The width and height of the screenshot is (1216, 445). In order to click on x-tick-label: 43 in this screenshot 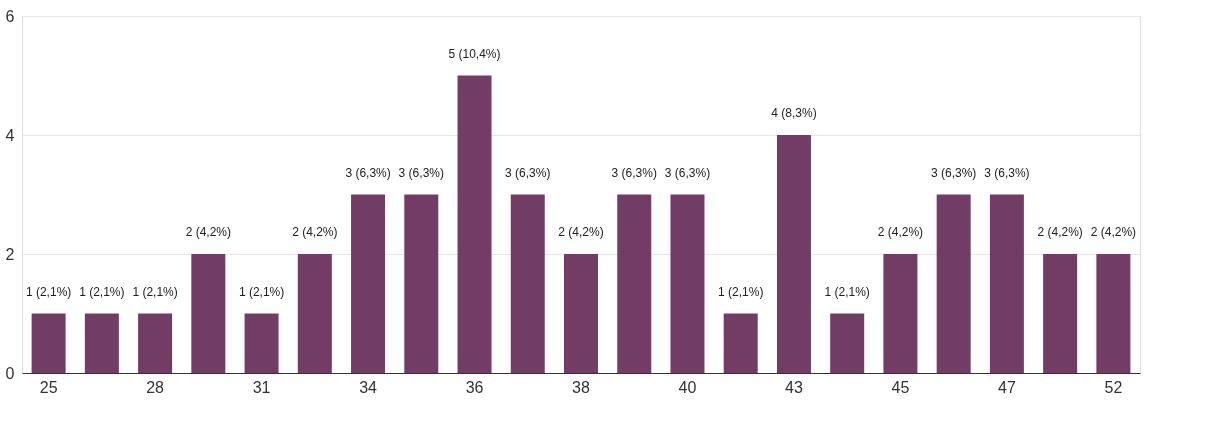, I will do `click(794, 387)`.